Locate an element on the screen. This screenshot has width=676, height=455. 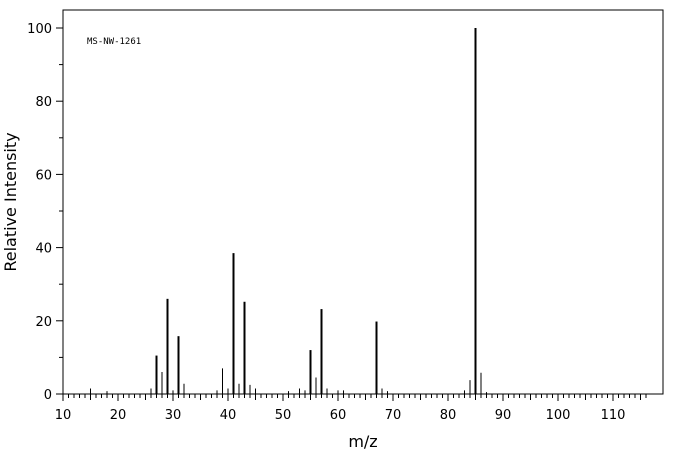
x-tick-label: 20 is located at coordinates (118, 415).